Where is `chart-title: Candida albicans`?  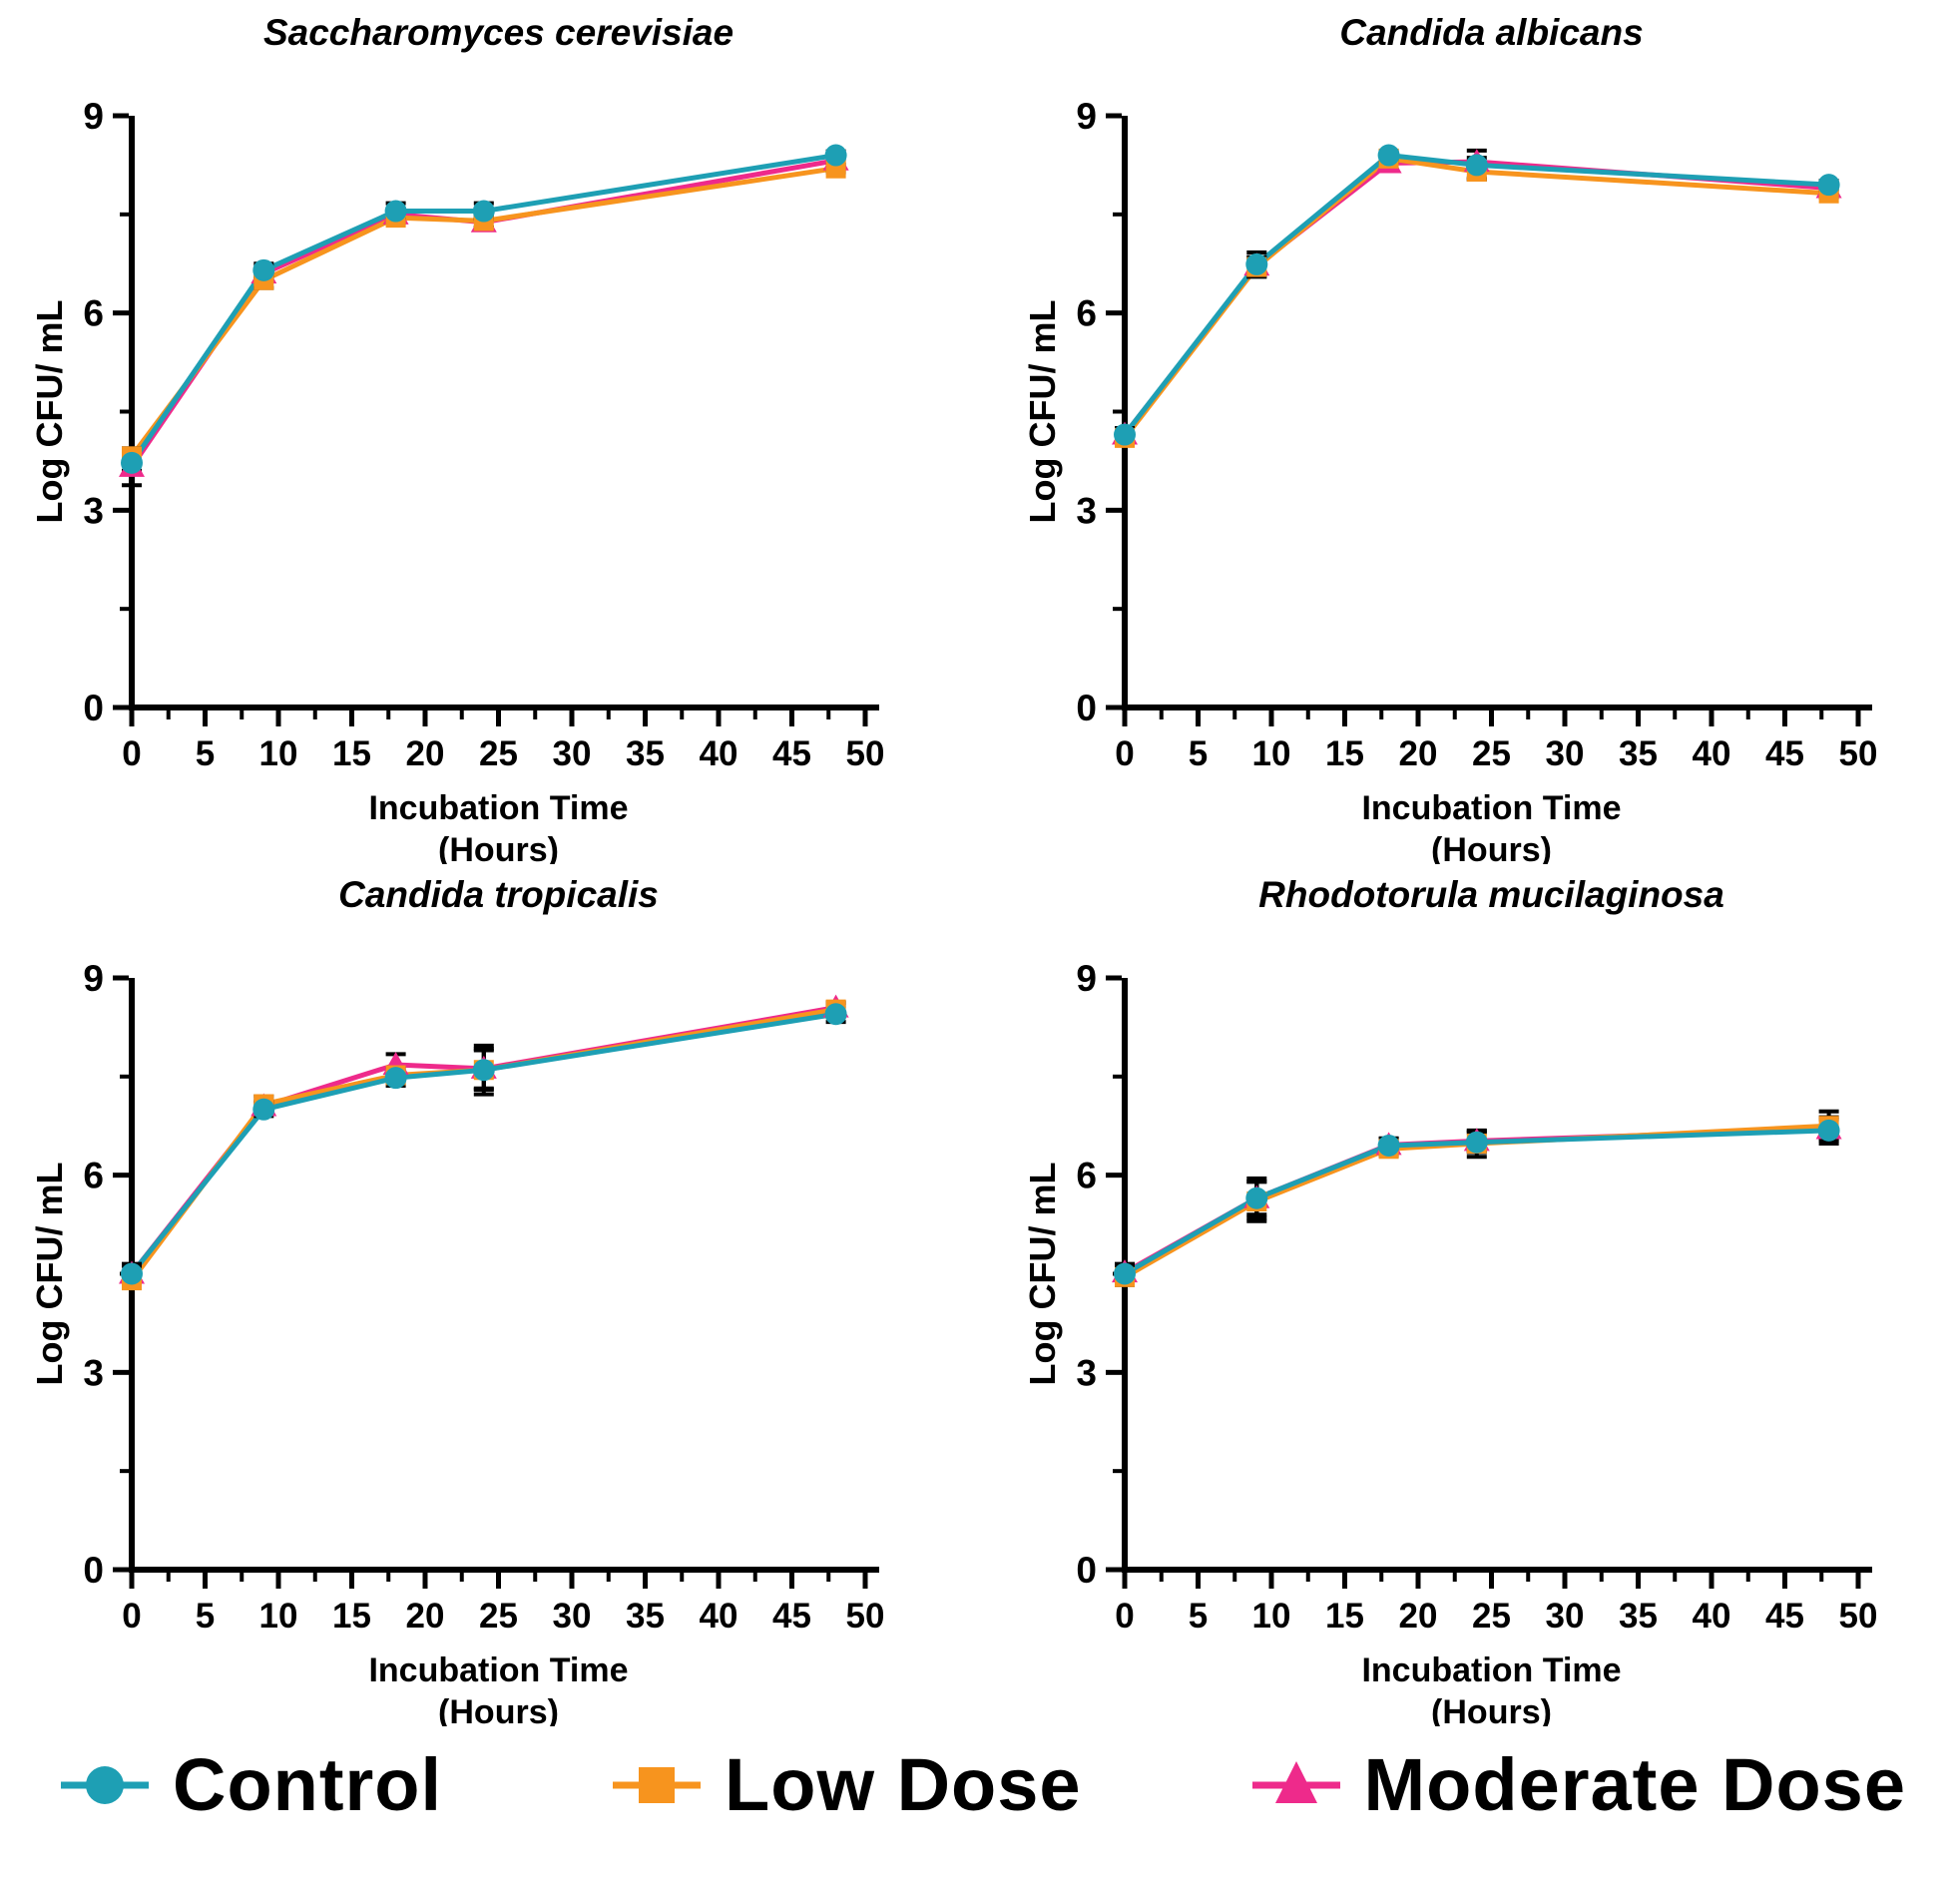 chart-title: Candida albicans is located at coordinates (1491, 32).